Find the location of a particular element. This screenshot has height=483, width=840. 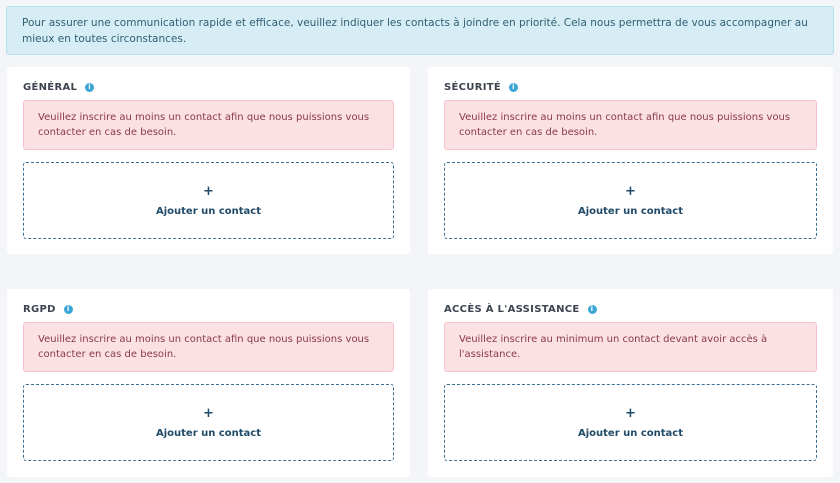

card-title: GÉNÉRAL is located at coordinates (50, 87).